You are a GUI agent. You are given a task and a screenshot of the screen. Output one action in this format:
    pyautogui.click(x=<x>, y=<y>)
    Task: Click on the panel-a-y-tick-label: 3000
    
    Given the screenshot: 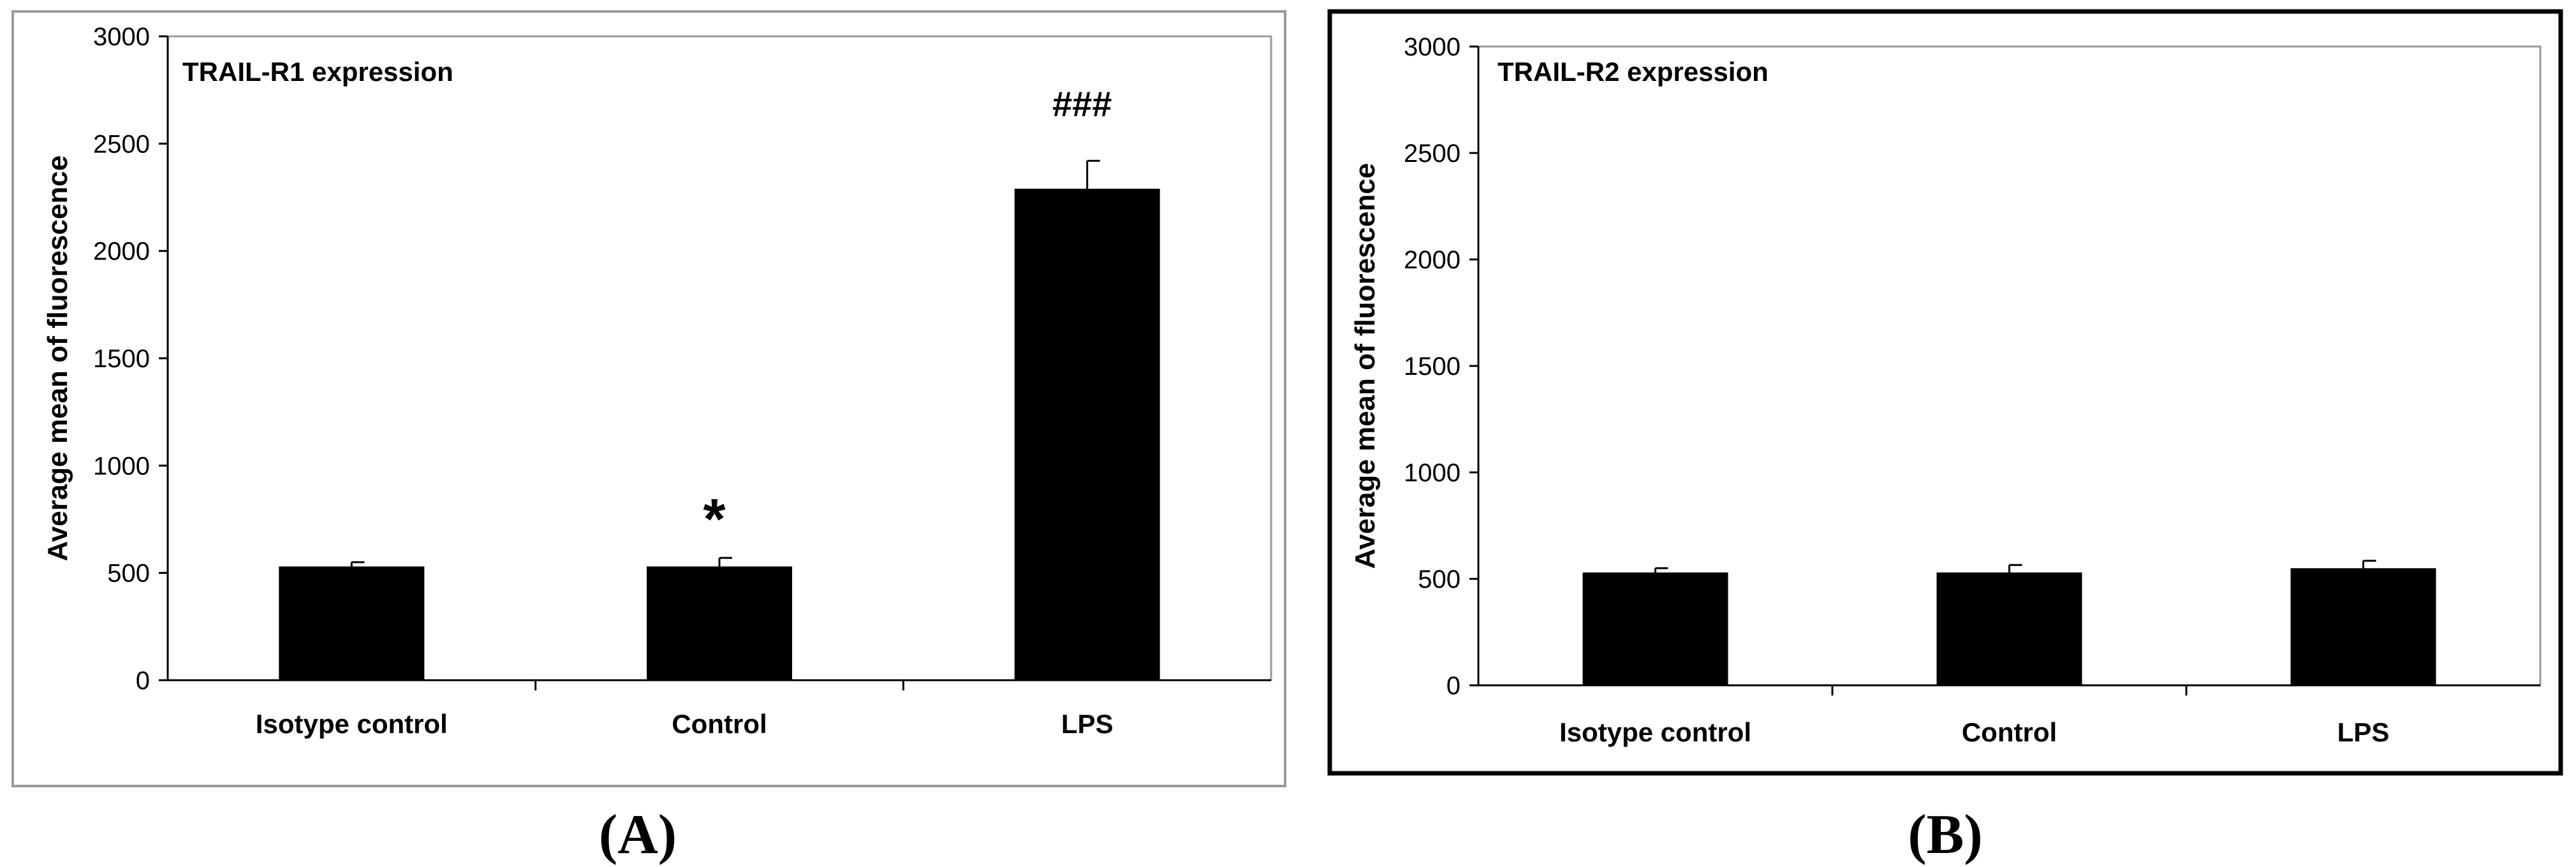 What is the action you would take?
    pyautogui.click(x=121, y=37)
    